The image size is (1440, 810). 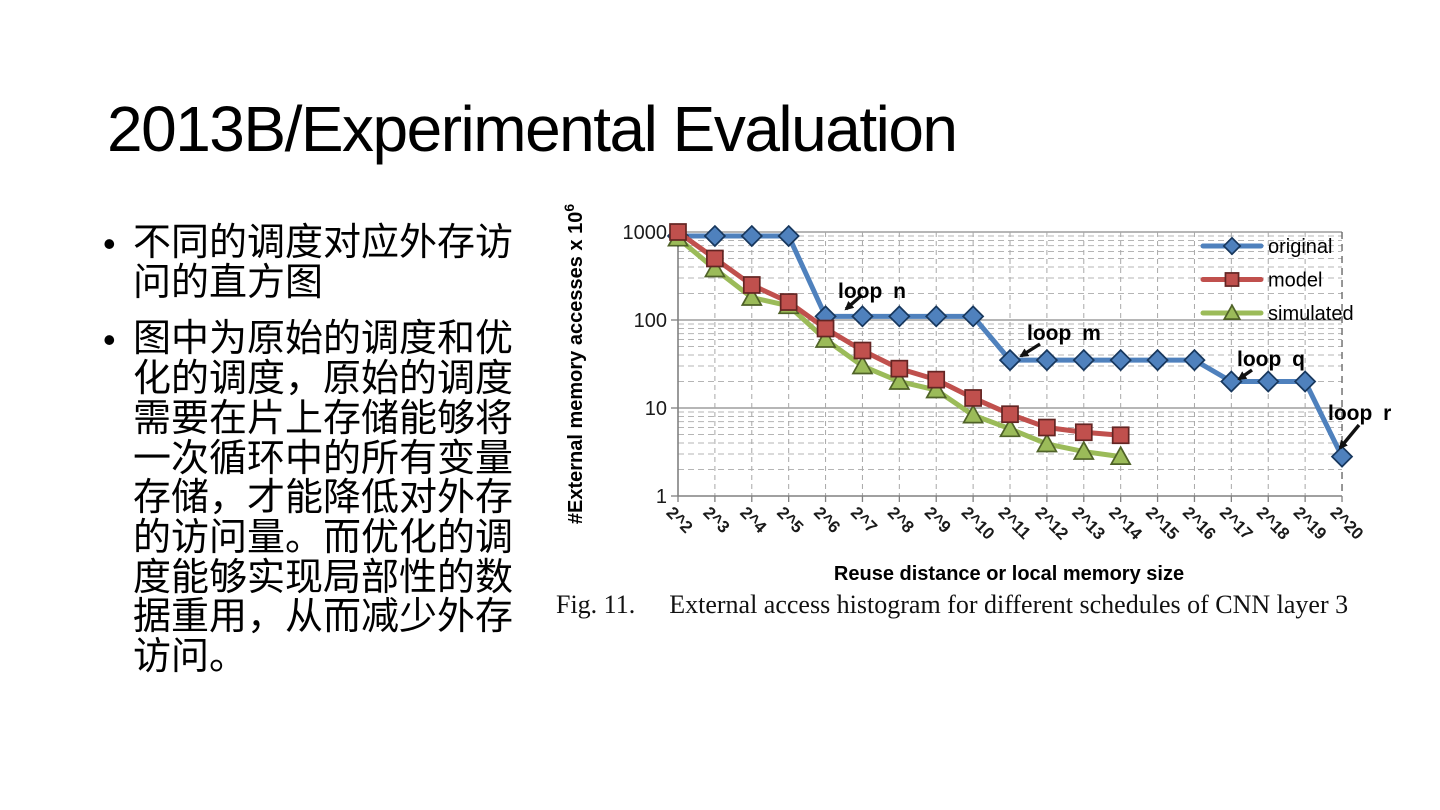 What do you see at coordinates (899, 334) in the screenshot?
I see `series-model` at bounding box center [899, 334].